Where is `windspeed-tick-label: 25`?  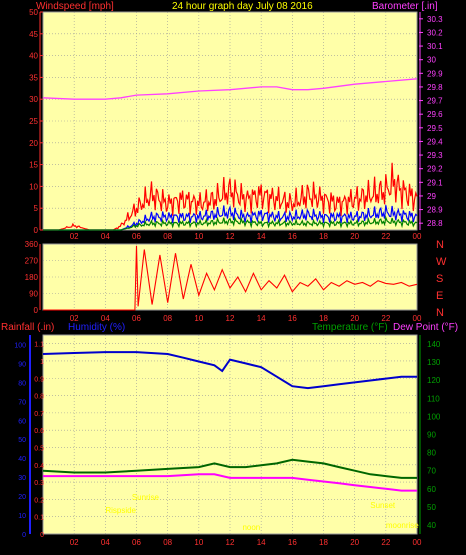 windspeed-tick-label: 25 is located at coordinates (33, 121).